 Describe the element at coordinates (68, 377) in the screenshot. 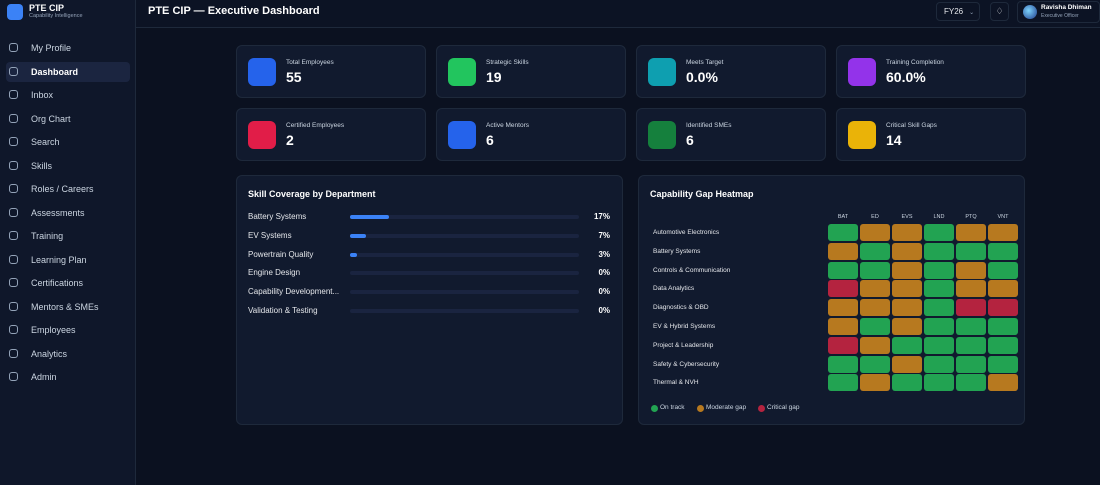

I see `nav-item: Admin` at that location.